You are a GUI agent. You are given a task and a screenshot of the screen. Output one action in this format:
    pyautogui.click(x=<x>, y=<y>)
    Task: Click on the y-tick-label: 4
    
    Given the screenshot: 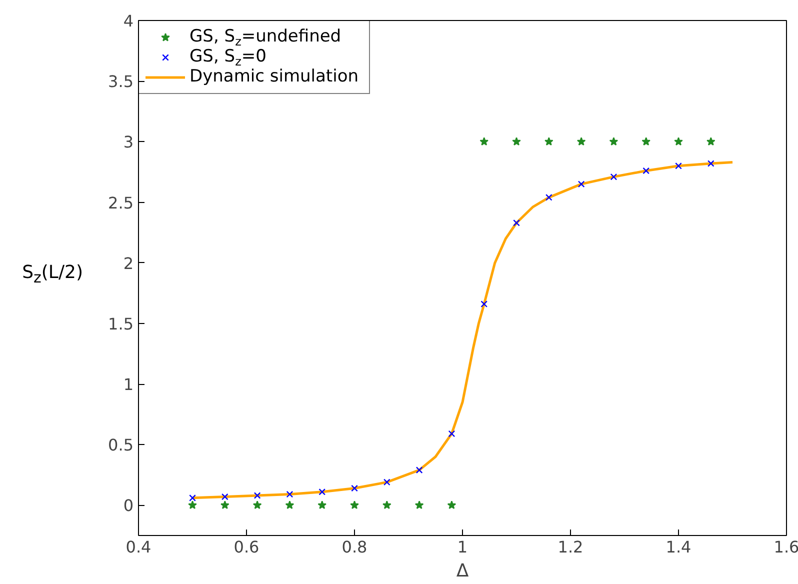 What is the action you would take?
    pyautogui.click(x=128, y=21)
    